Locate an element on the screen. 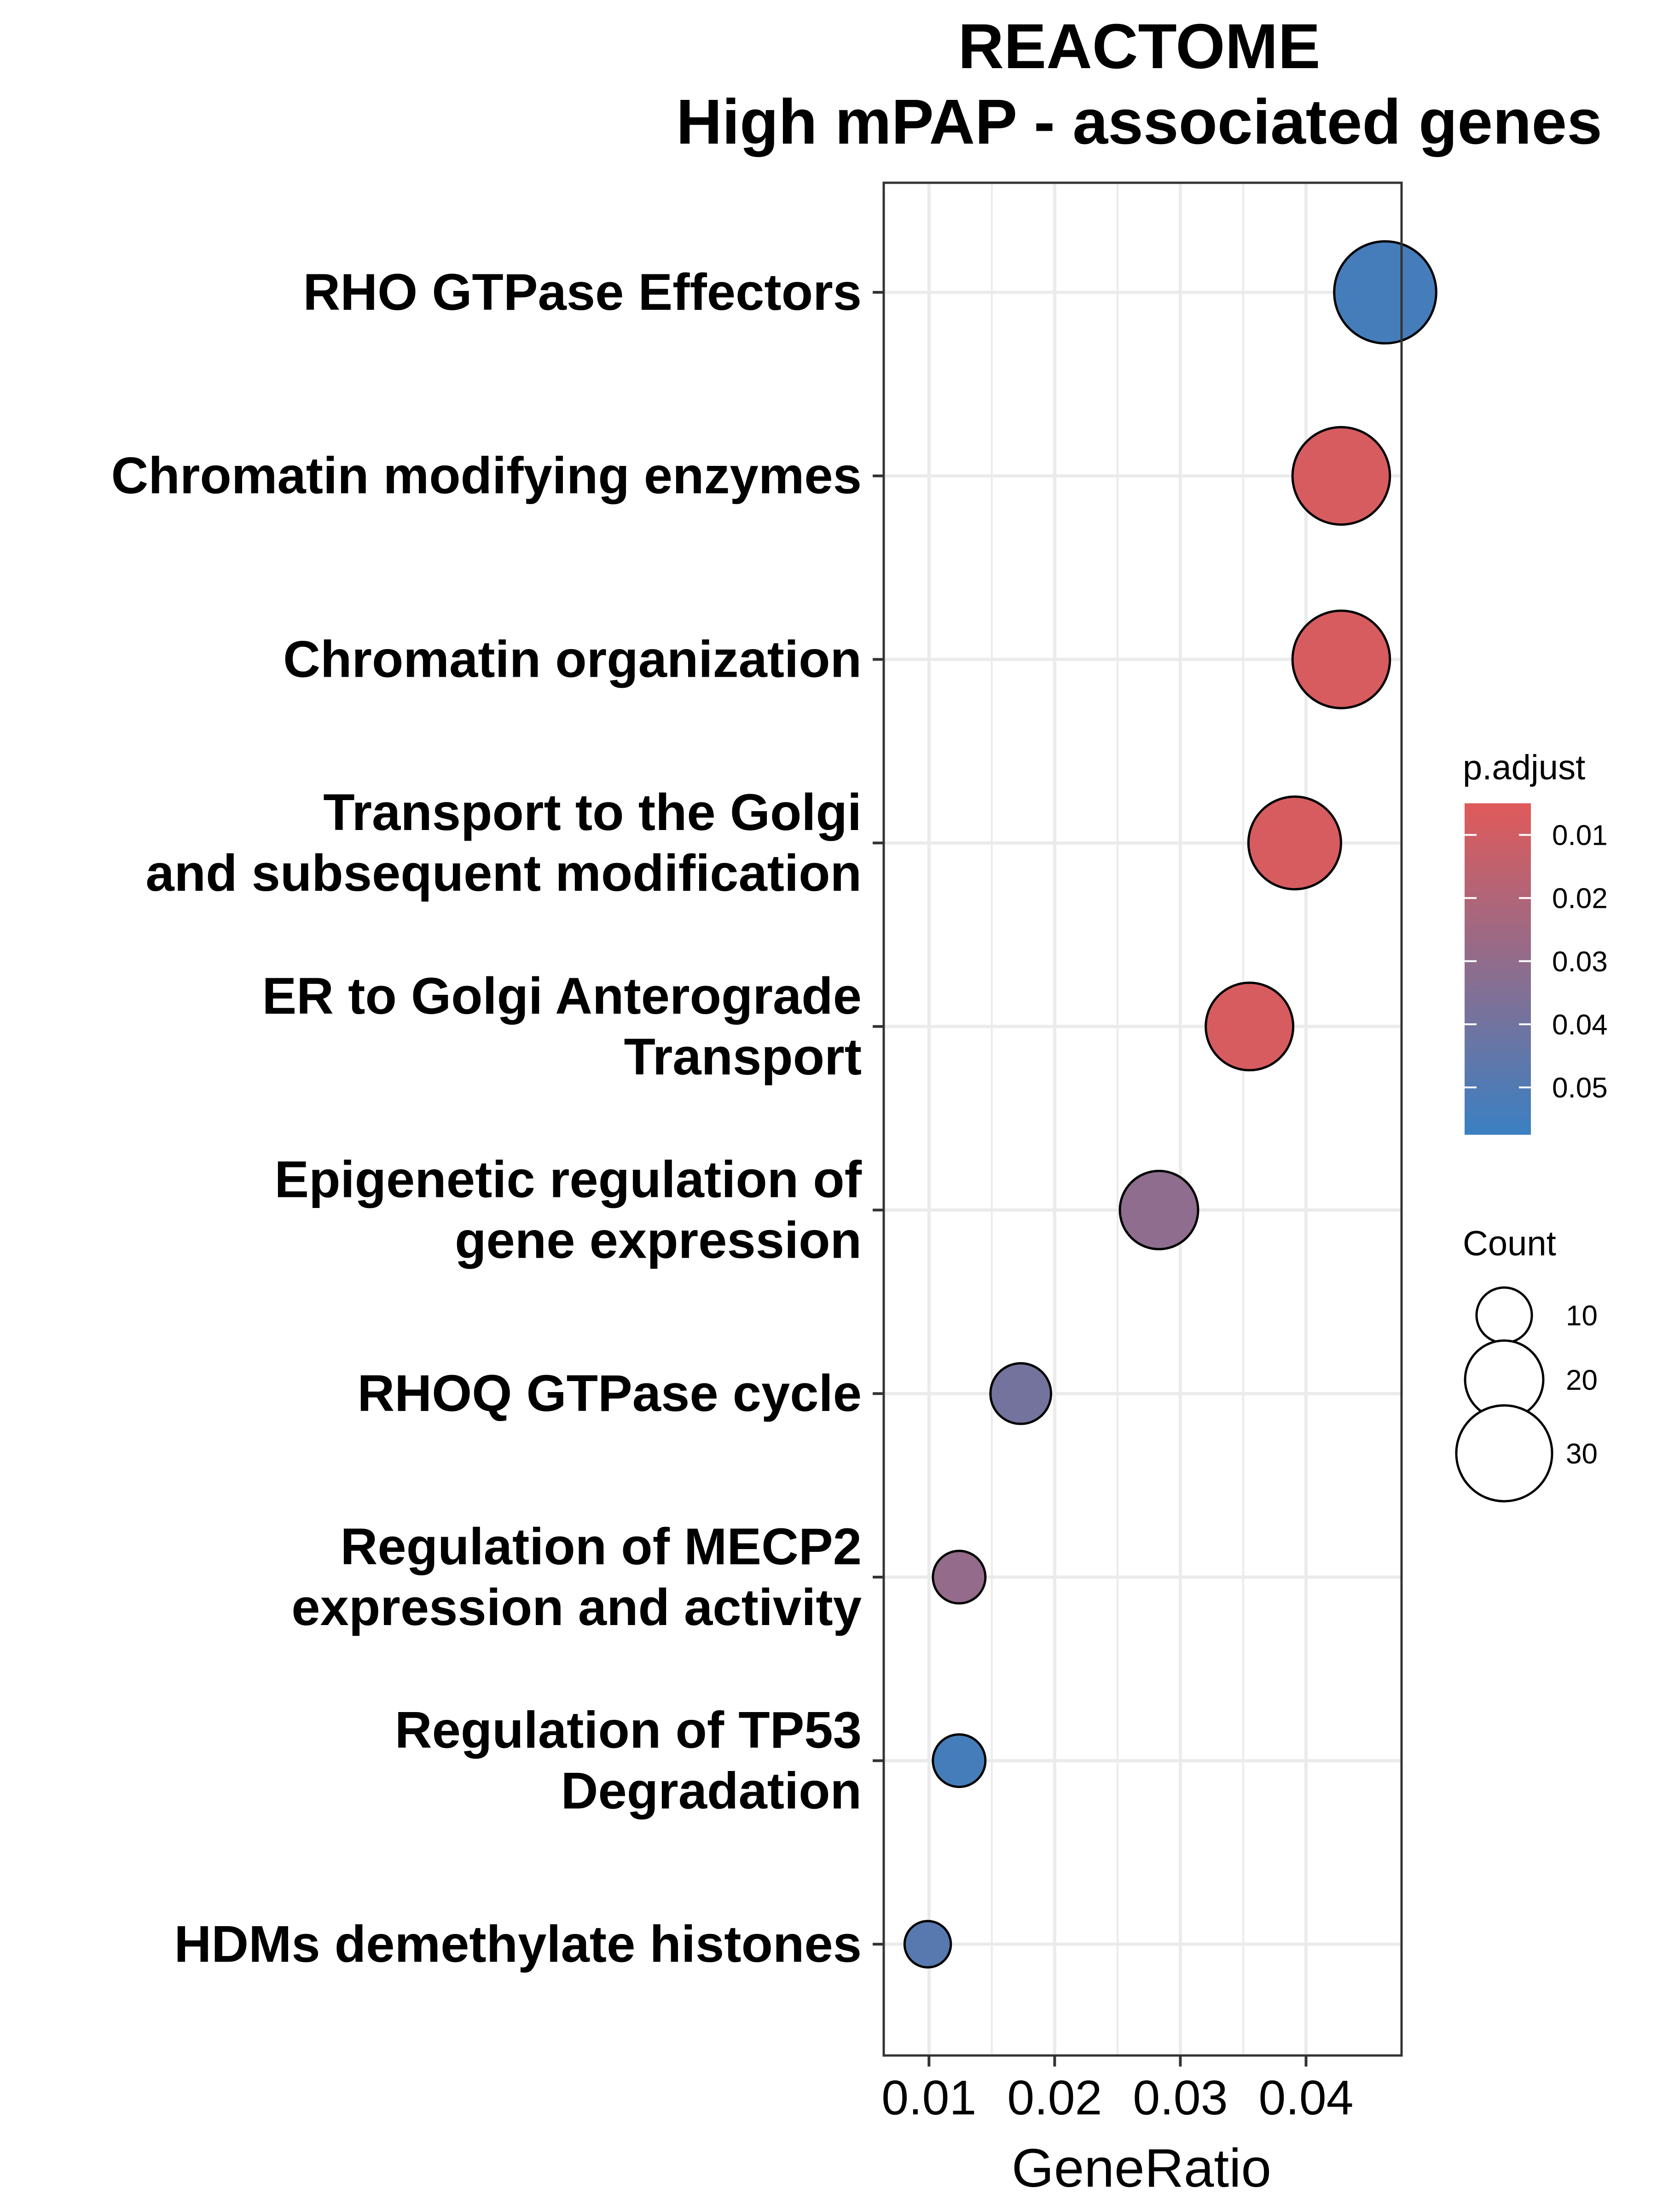 The height and width of the screenshot is (2212, 1657). y-axis-label: gene expression is located at coordinates (658, 1241).